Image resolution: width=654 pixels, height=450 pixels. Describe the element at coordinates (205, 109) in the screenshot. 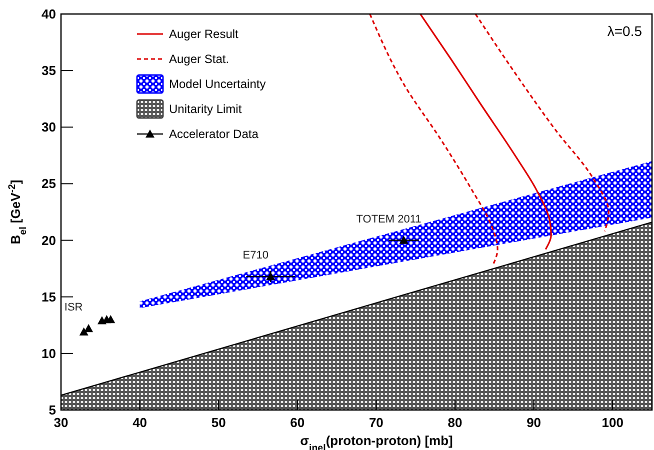

I see `legend-label: Unitarity Limit` at that location.